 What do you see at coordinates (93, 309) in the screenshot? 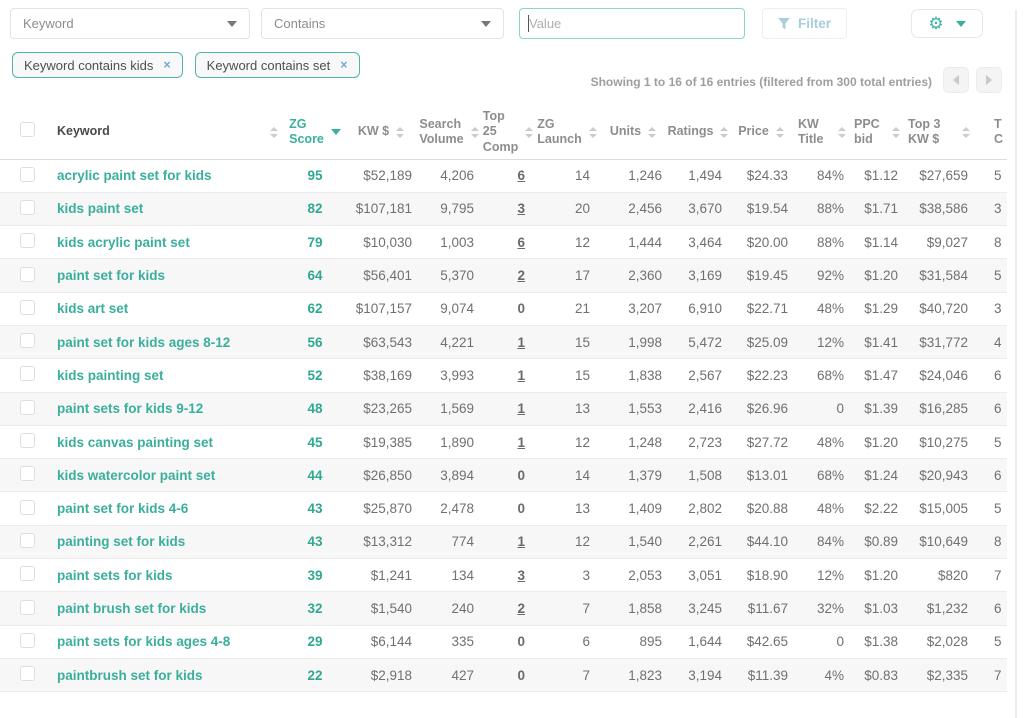
I see `keyword-link: kids art set` at bounding box center [93, 309].